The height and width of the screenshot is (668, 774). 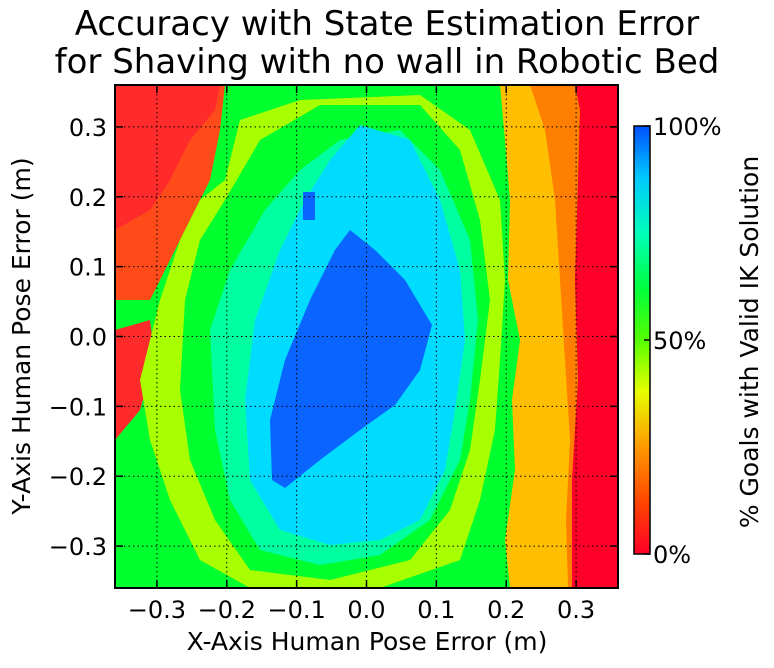 I want to click on y-tick-label: −0.2, so click(x=78, y=477).